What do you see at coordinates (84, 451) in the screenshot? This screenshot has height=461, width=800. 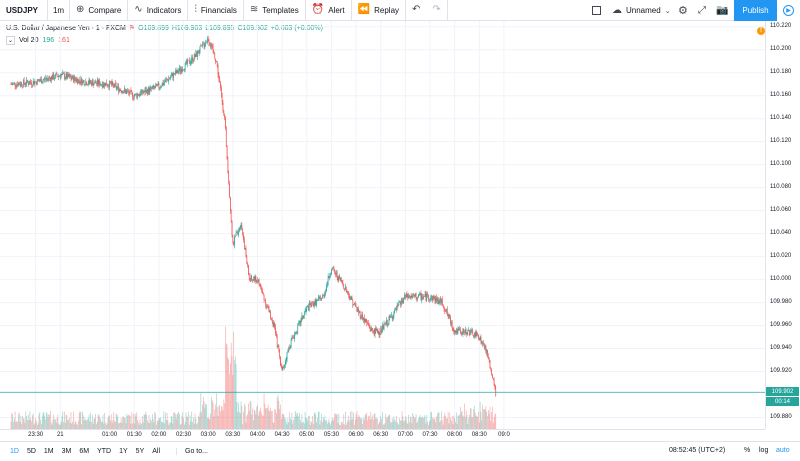 I see `range-button-6m: 6M` at bounding box center [84, 451].